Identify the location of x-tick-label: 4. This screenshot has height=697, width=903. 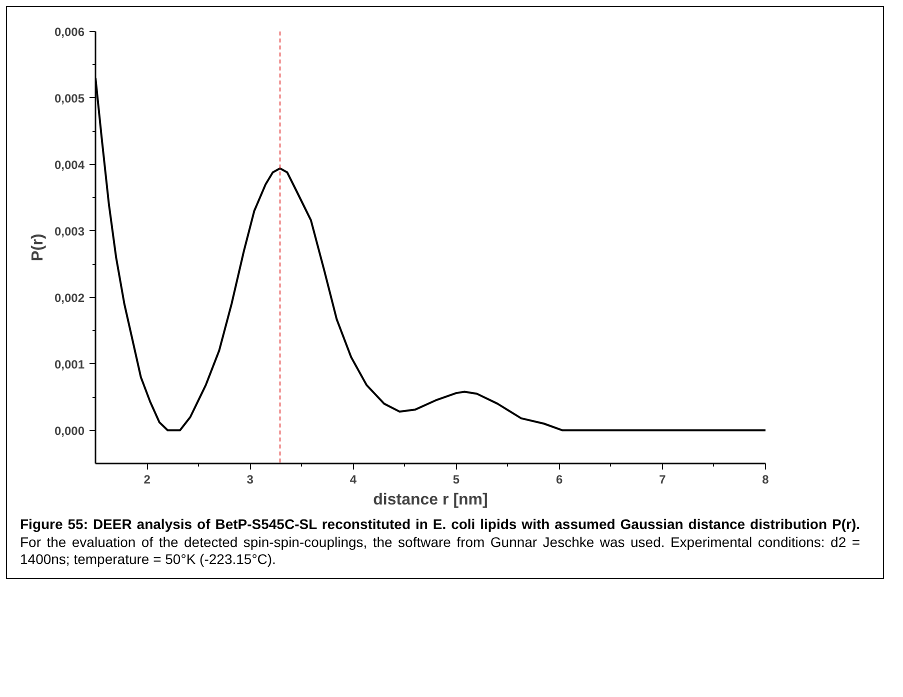
(353, 479).